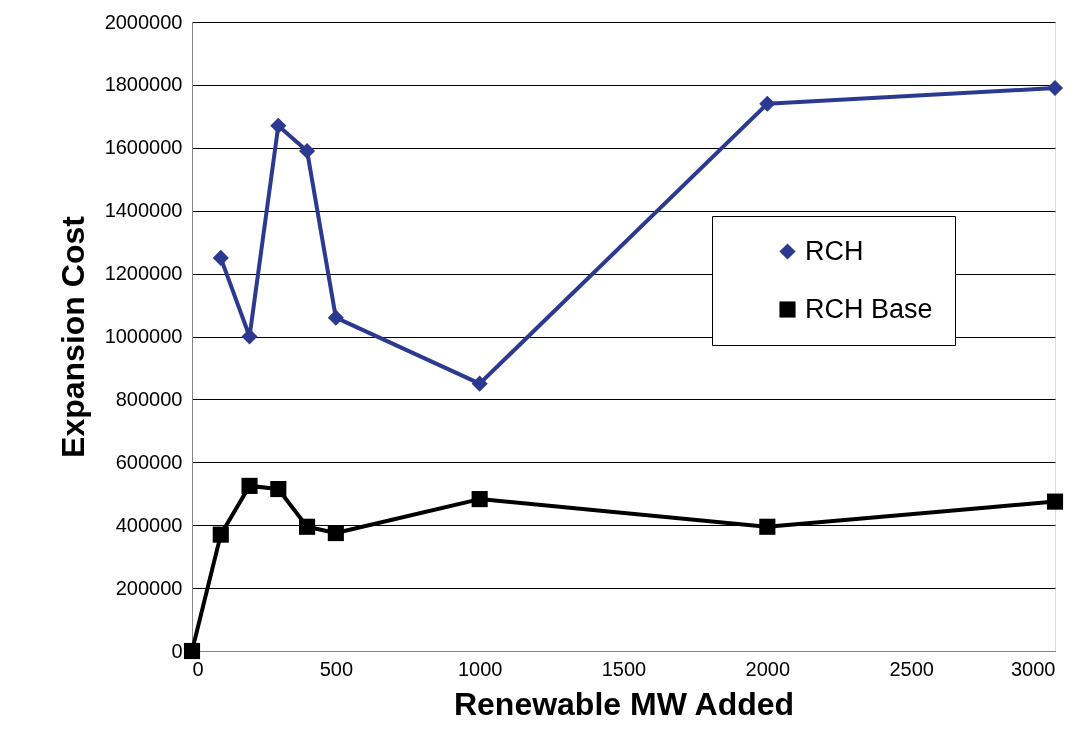 The height and width of the screenshot is (751, 1087). What do you see at coordinates (149, 524) in the screenshot?
I see `y-tick-label: 400000` at bounding box center [149, 524].